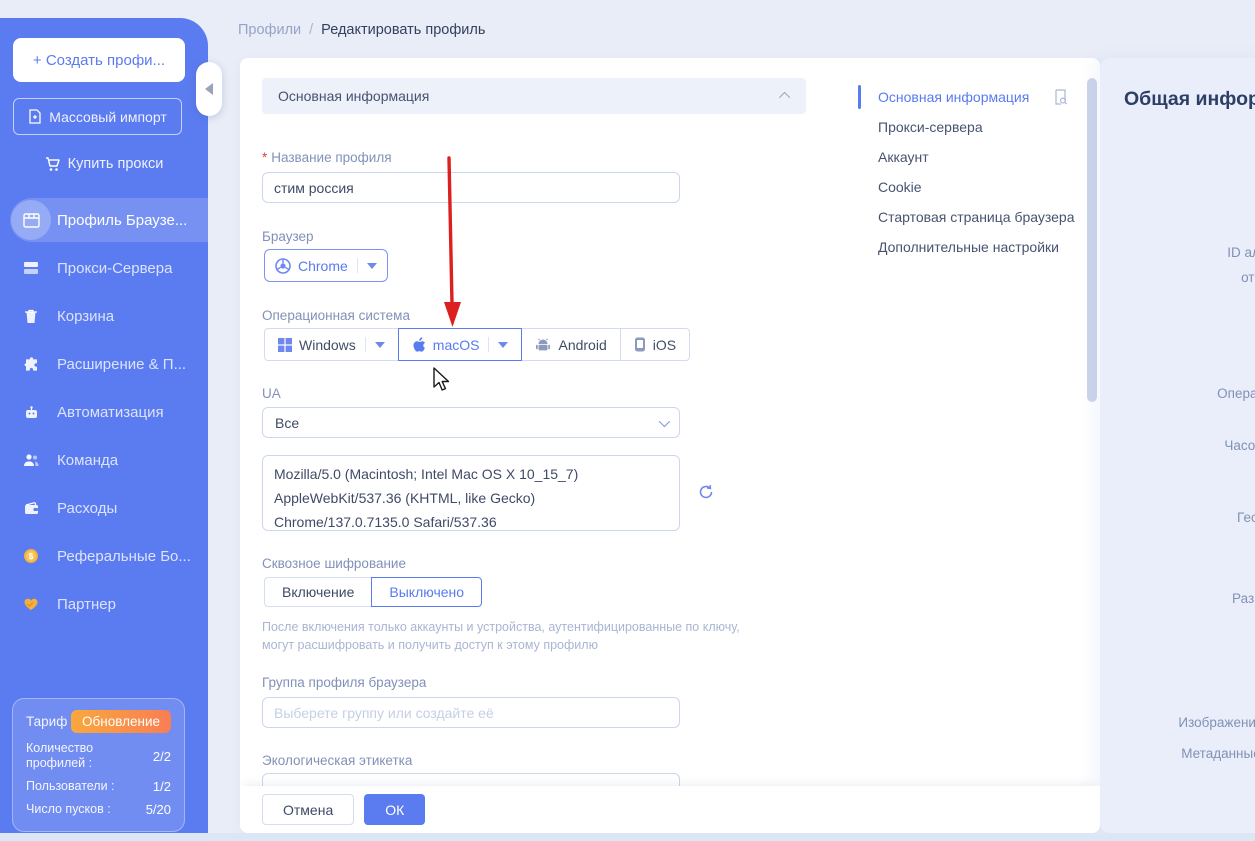  What do you see at coordinates (930, 127) in the screenshot?
I see `anchor-label: Прокси-сервера` at bounding box center [930, 127].